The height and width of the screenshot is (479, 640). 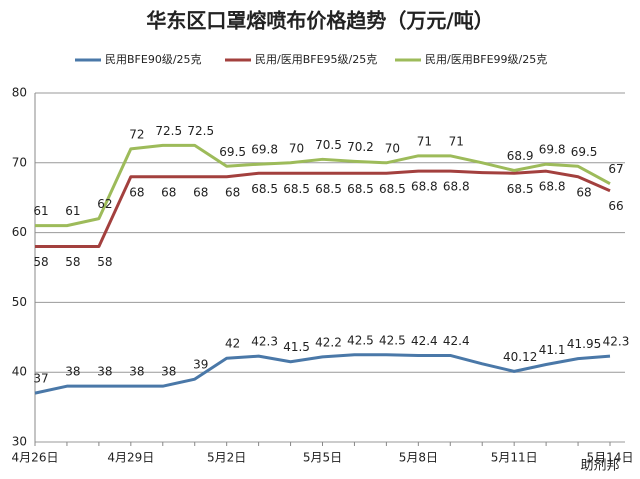 I want to click on chart-title: 华东区口罩熔喷布价格趋势（万元/吨）, so click(x=319, y=21).